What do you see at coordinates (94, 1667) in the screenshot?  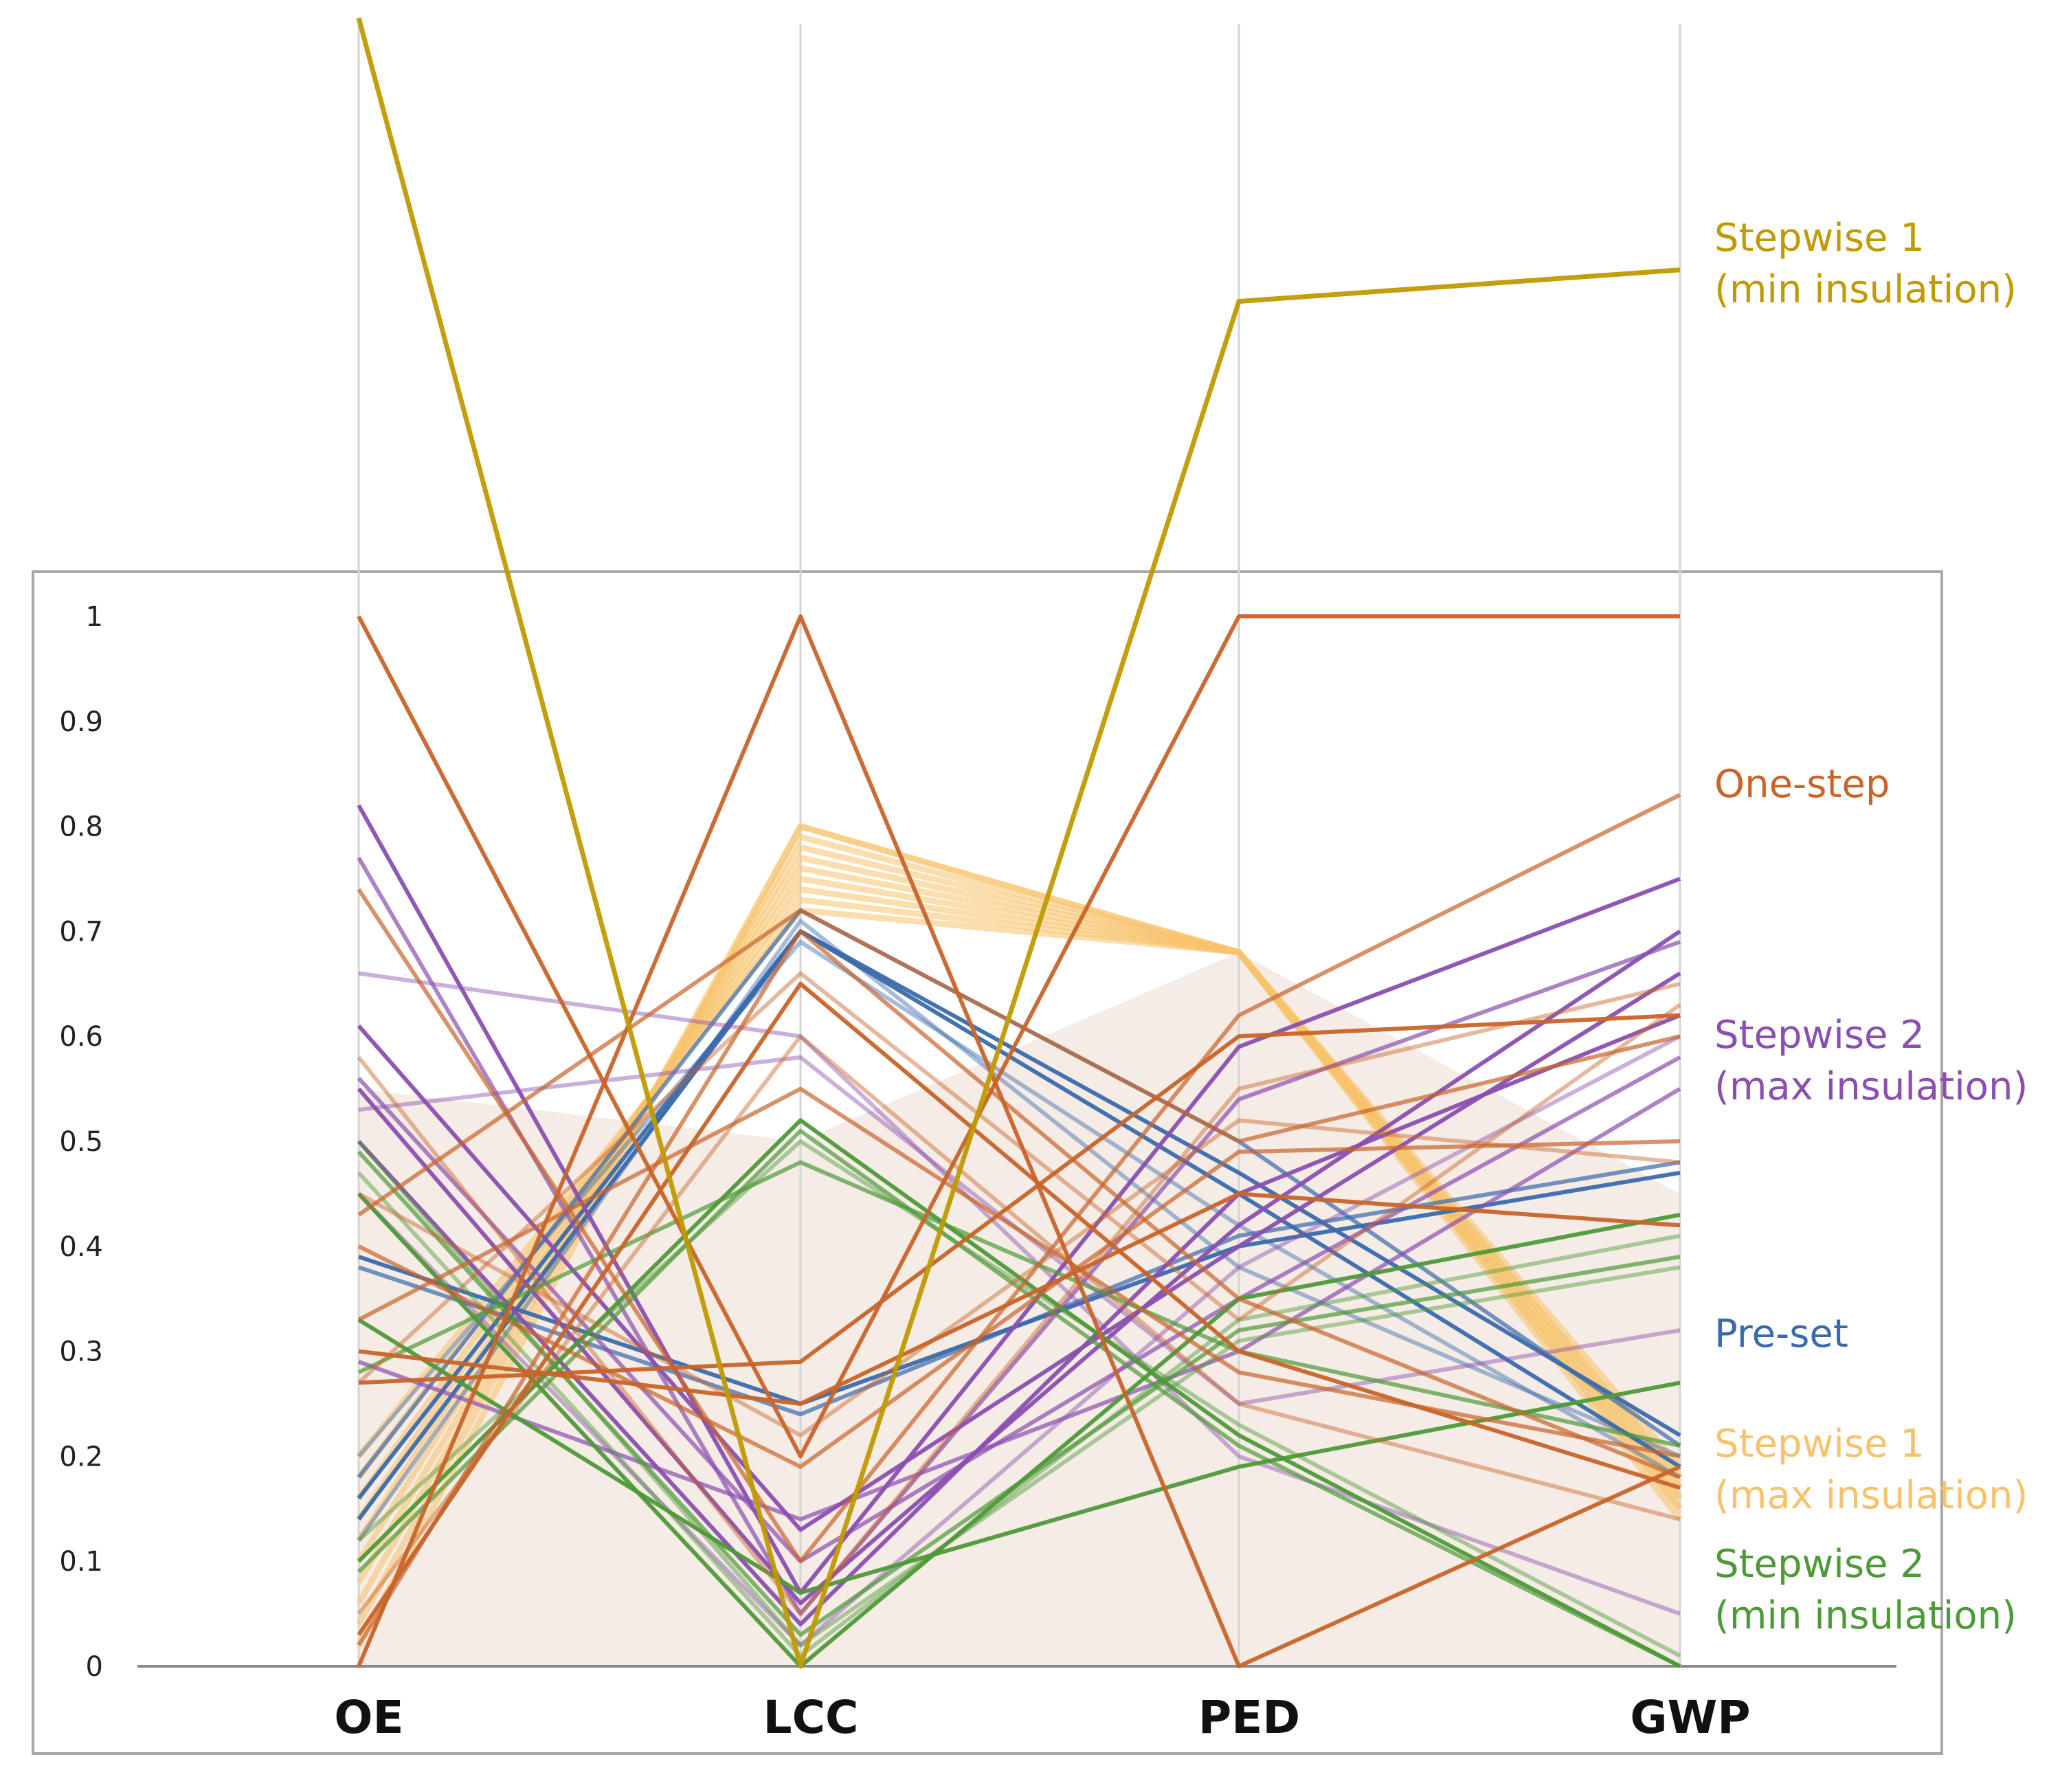 I see `y-tick-label: 0` at bounding box center [94, 1667].